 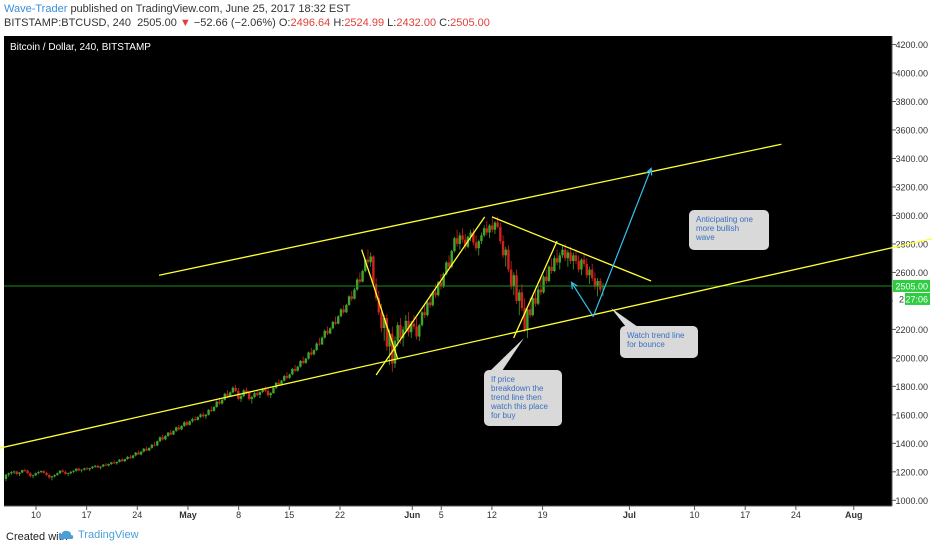 What do you see at coordinates (911, 415) in the screenshot?
I see `y-tick-label: 1600.00` at bounding box center [911, 415].